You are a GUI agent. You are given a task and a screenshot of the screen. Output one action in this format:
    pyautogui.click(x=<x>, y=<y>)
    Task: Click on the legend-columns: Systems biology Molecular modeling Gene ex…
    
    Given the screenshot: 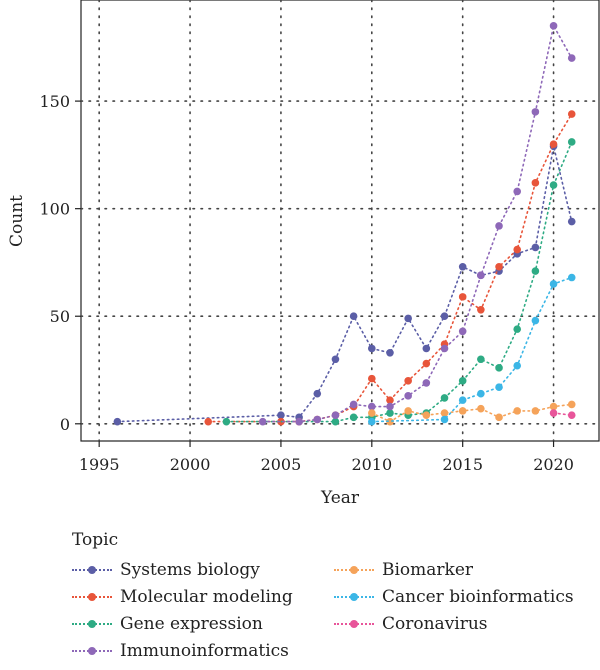 What is the action you would take?
    pyautogui.click(x=336, y=610)
    